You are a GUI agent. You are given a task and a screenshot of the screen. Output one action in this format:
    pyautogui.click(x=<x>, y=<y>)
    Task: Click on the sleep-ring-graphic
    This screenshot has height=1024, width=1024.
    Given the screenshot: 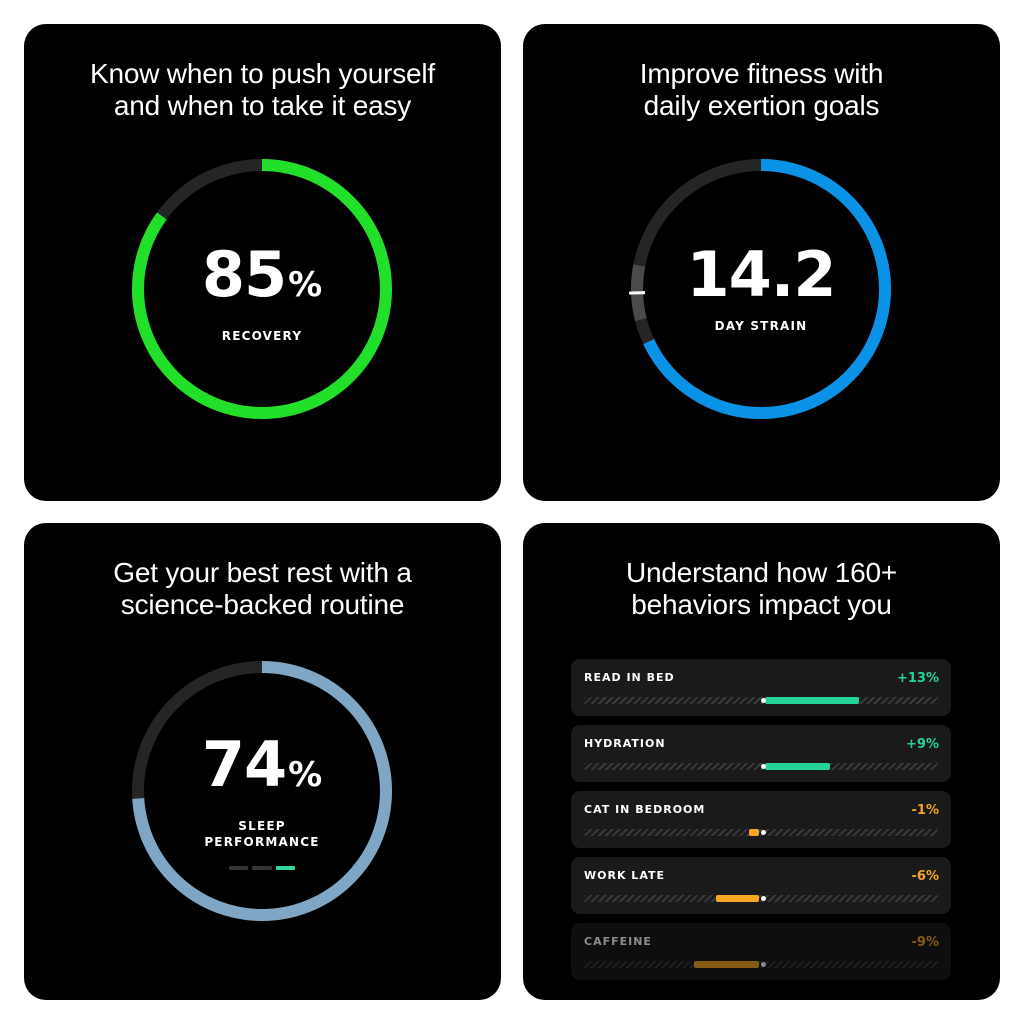 What is the action you would take?
    pyautogui.click(x=262, y=791)
    